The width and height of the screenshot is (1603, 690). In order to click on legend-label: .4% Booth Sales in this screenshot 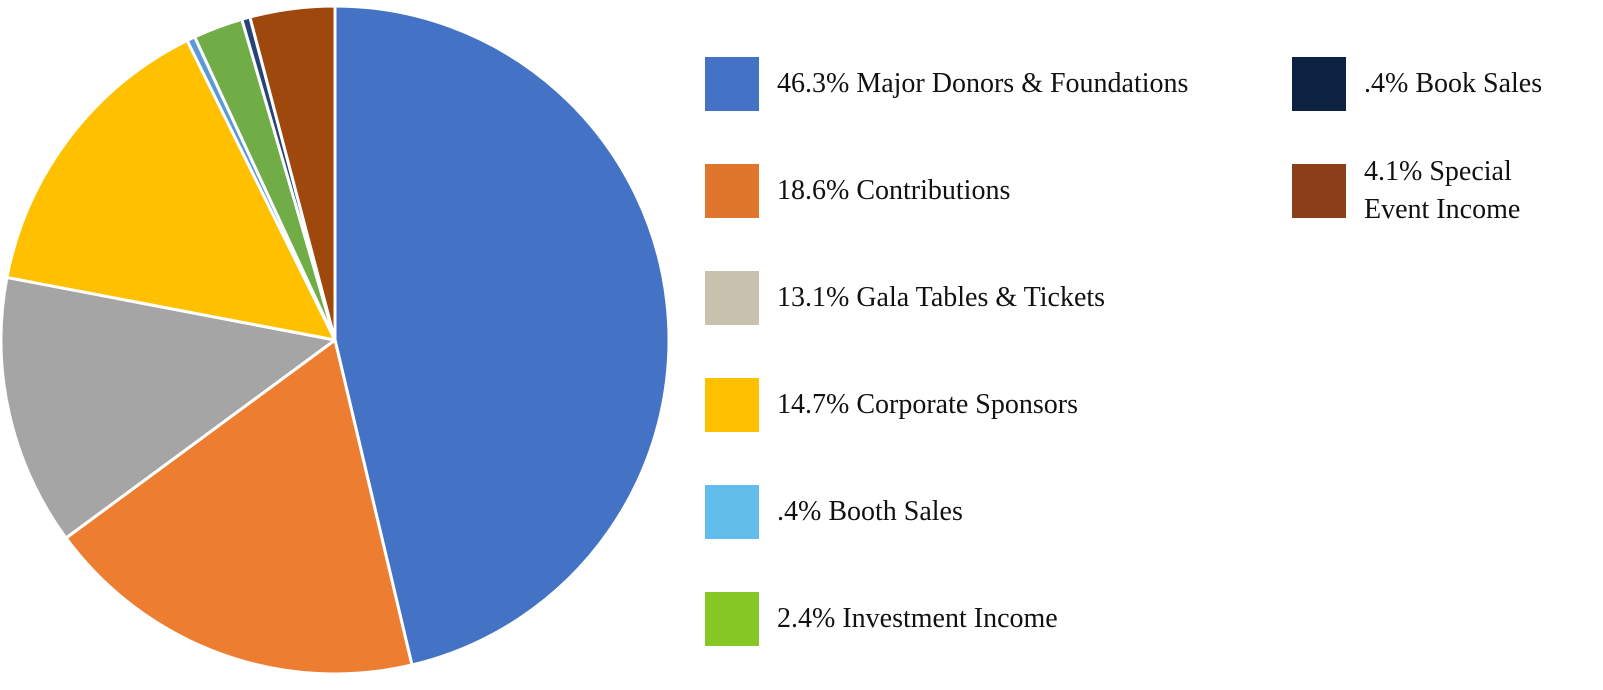, I will do `click(870, 511)`.